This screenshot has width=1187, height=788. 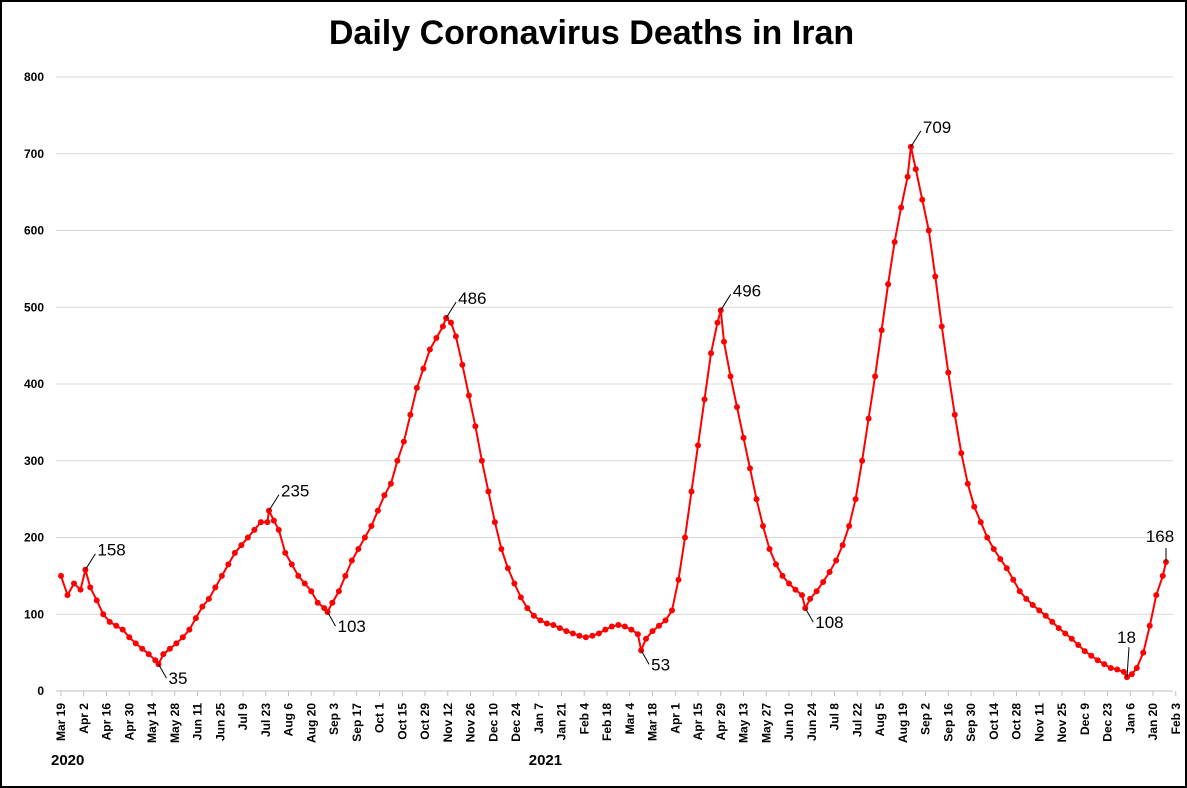 What do you see at coordinates (425, 721) in the screenshot?
I see `x-tick-label: Oct 29` at bounding box center [425, 721].